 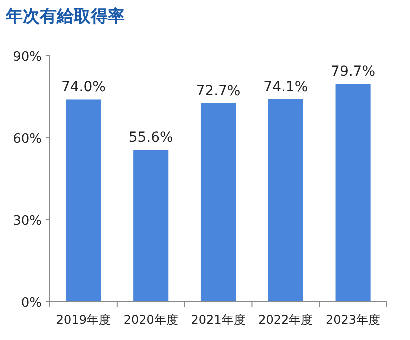 I want to click on title: 年次有給取得率, so click(x=65, y=17).